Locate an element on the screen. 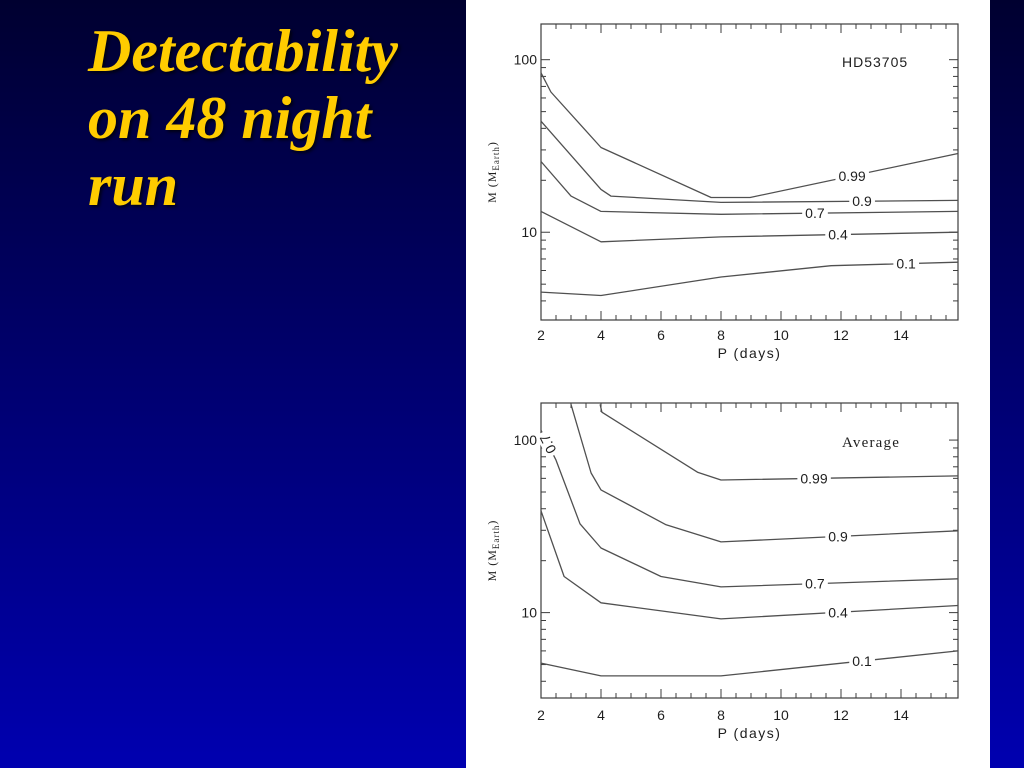 The image size is (1024, 768). top-x-tick-label: 8 is located at coordinates (721, 335).